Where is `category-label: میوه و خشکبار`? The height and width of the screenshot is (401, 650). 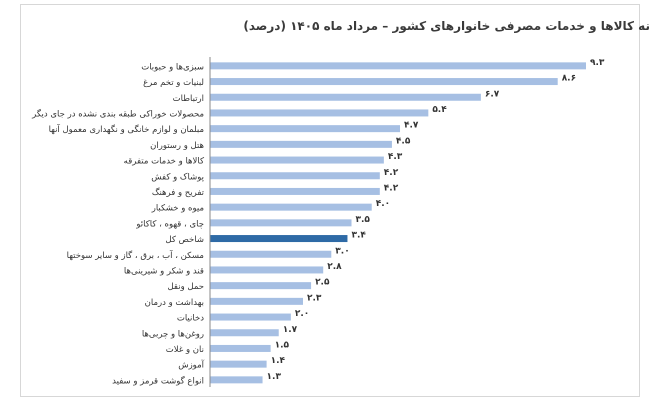
category-label: میوه و خشکبار is located at coordinates (177, 209).